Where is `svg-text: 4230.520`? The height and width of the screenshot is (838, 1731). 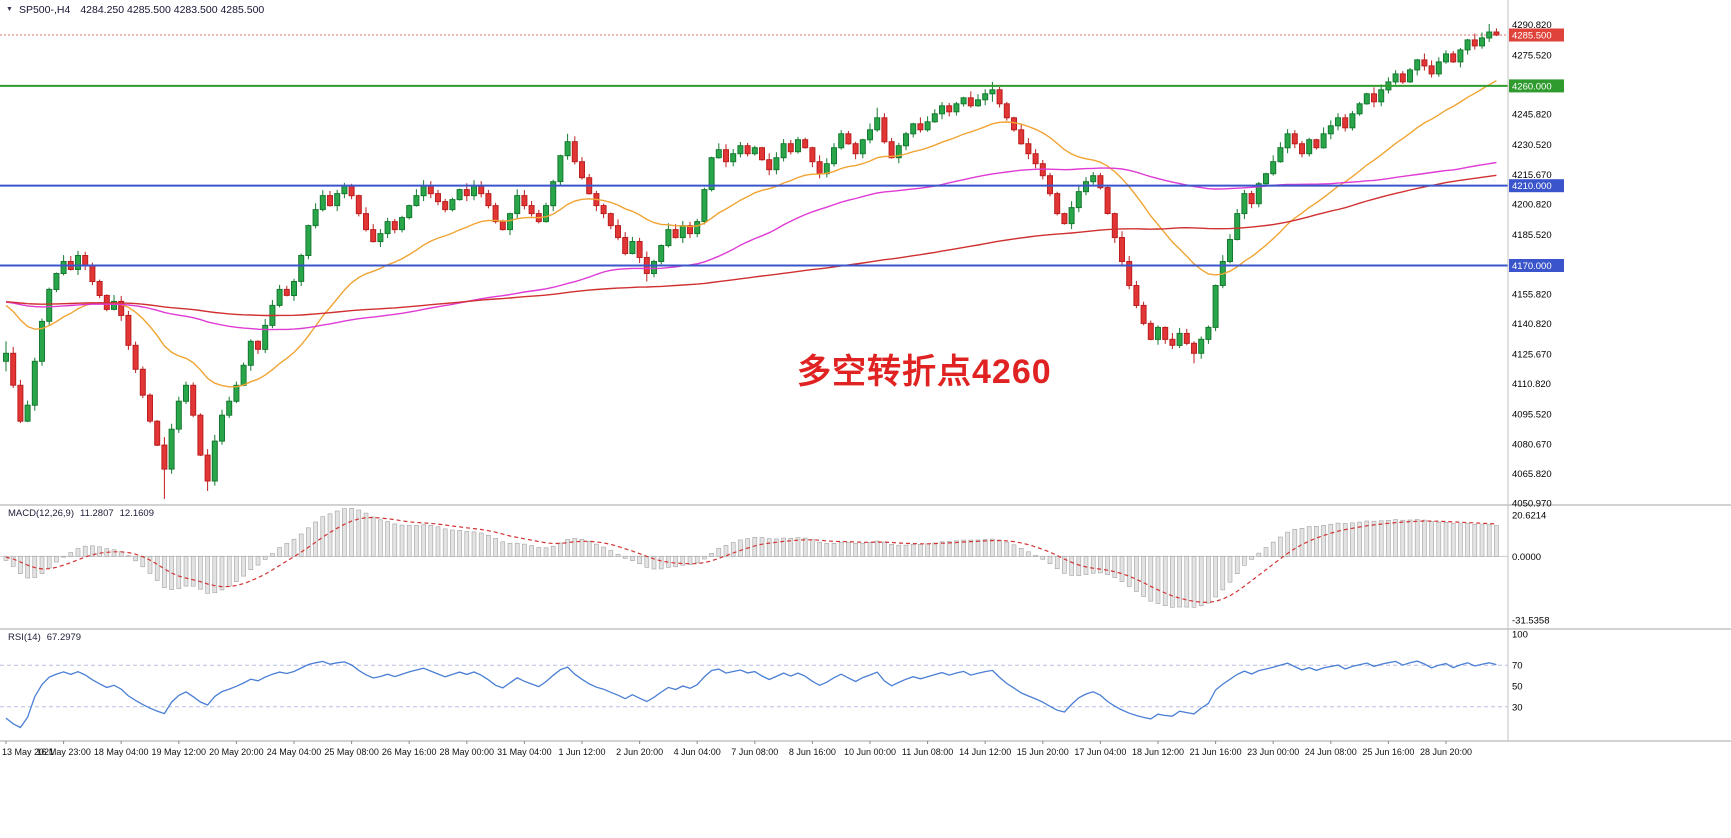
svg-text: 4230.520 is located at coordinates (1532, 145).